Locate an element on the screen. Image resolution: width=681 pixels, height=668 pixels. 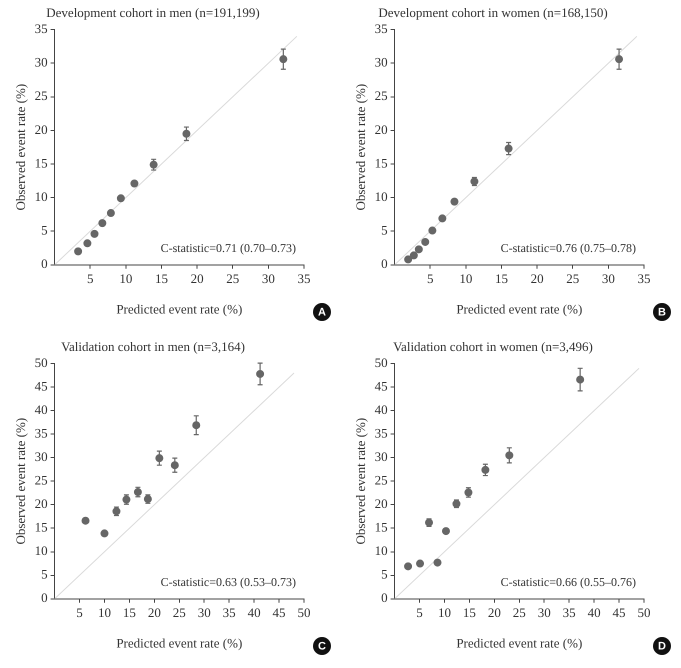
chart-title: Development cohort in women (n=168,150) is located at coordinates (493, 12).